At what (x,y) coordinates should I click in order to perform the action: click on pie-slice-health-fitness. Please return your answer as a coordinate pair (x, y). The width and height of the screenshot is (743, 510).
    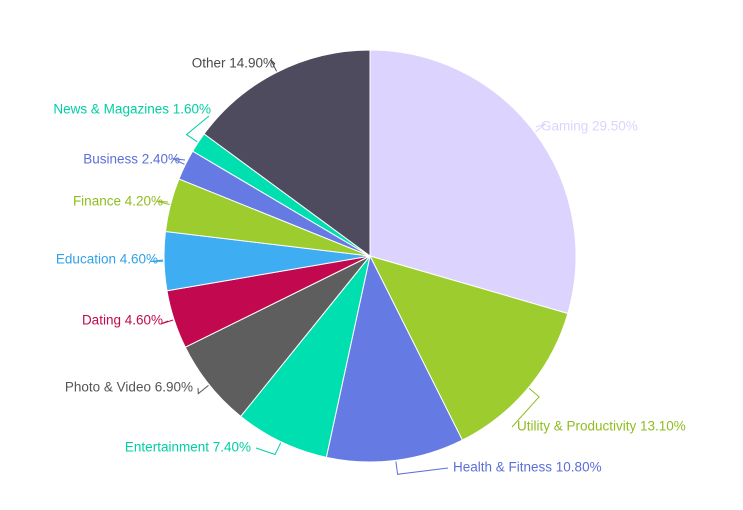
    Looking at the image, I should click on (394, 358).